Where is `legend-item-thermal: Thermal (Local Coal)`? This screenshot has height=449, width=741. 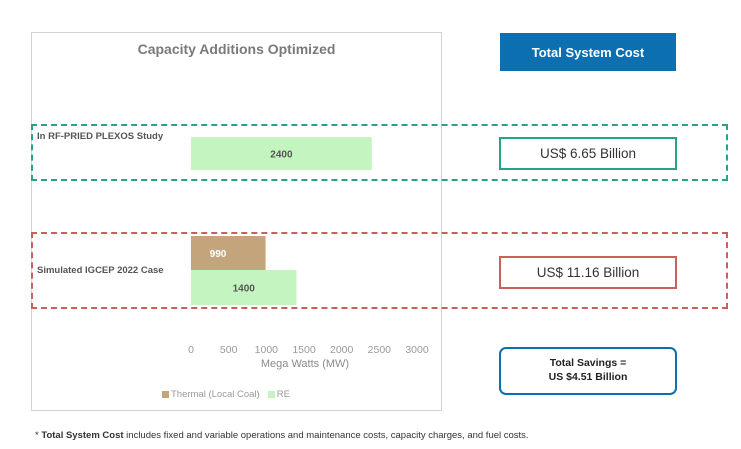
legend-item-thermal: Thermal (Local Coal) is located at coordinates (211, 394).